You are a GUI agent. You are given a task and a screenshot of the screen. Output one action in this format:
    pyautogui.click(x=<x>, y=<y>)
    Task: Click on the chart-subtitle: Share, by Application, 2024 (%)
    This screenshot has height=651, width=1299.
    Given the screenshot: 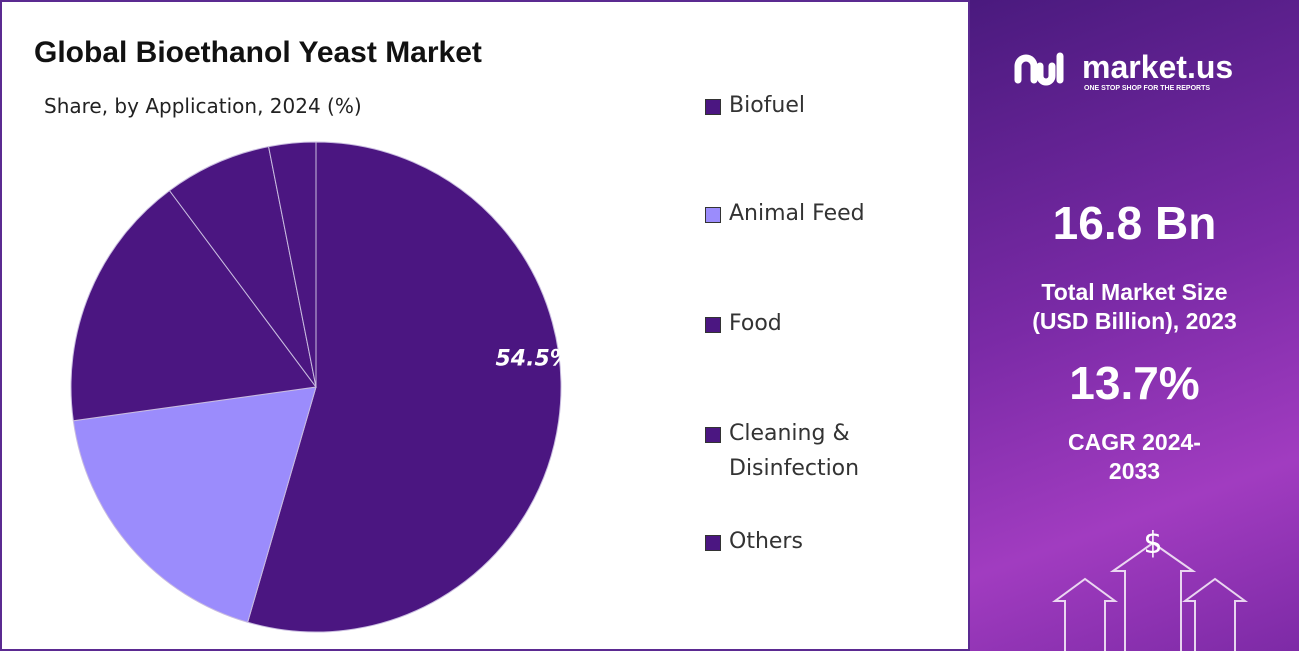 What is the action you would take?
    pyautogui.click(x=203, y=106)
    